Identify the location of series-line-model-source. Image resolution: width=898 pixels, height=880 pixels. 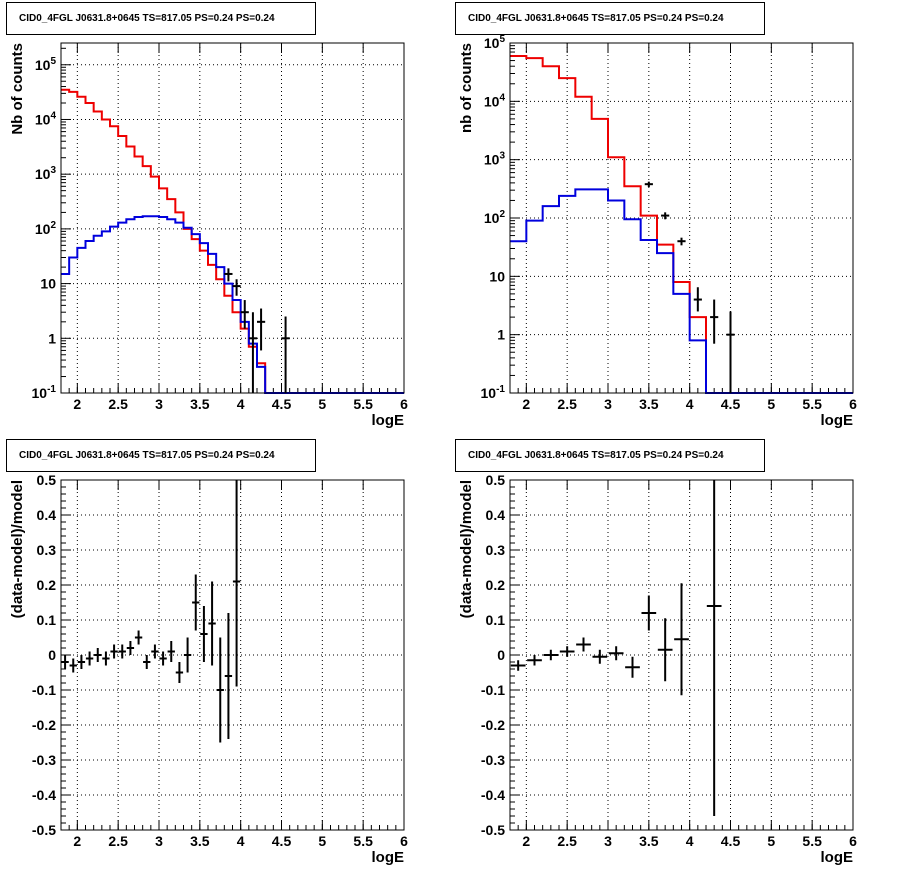
(681, 291).